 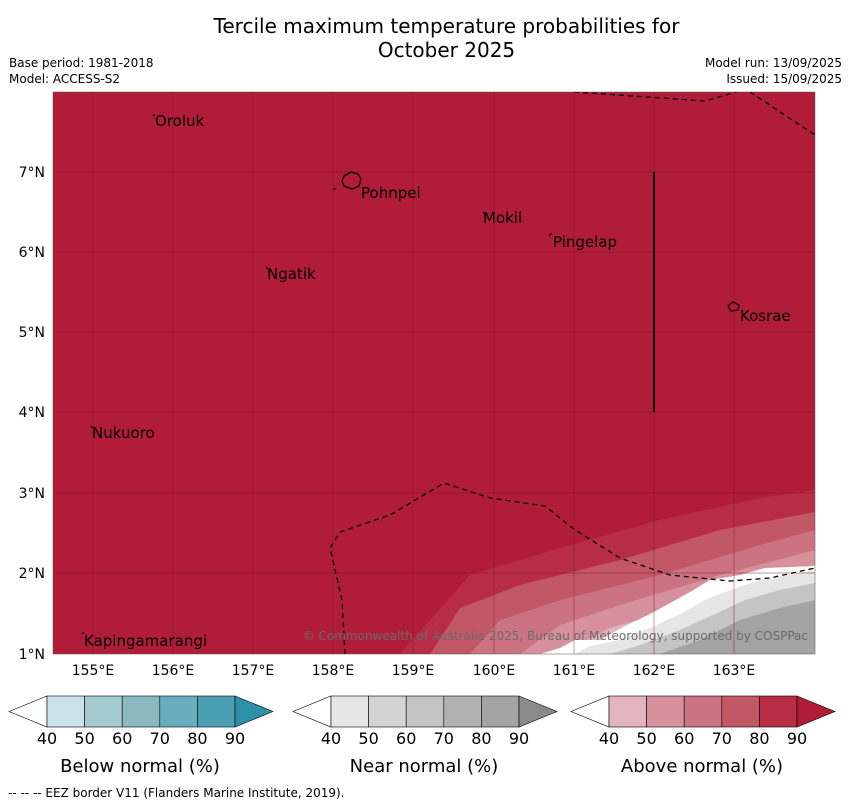 I want to click on colorbar-below-tick-label: 70, so click(x=160, y=738).